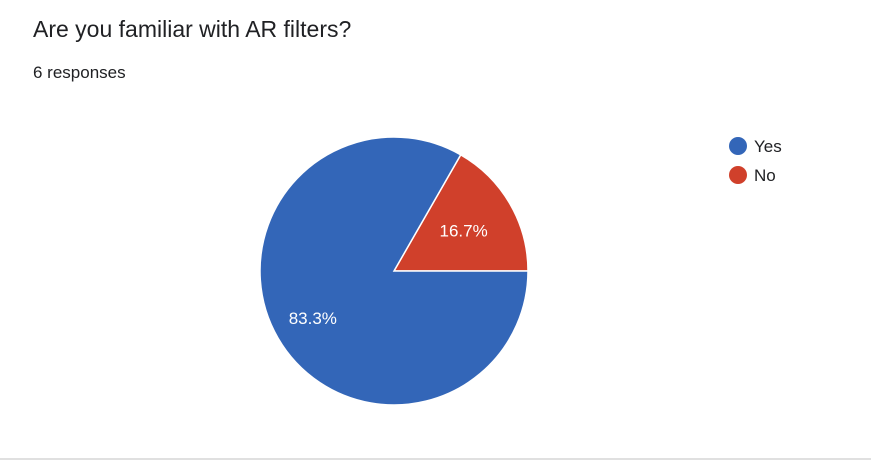 The width and height of the screenshot is (871, 462). Describe the element at coordinates (738, 146) in the screenshot. I see `legend-swatch-yes` at that location.